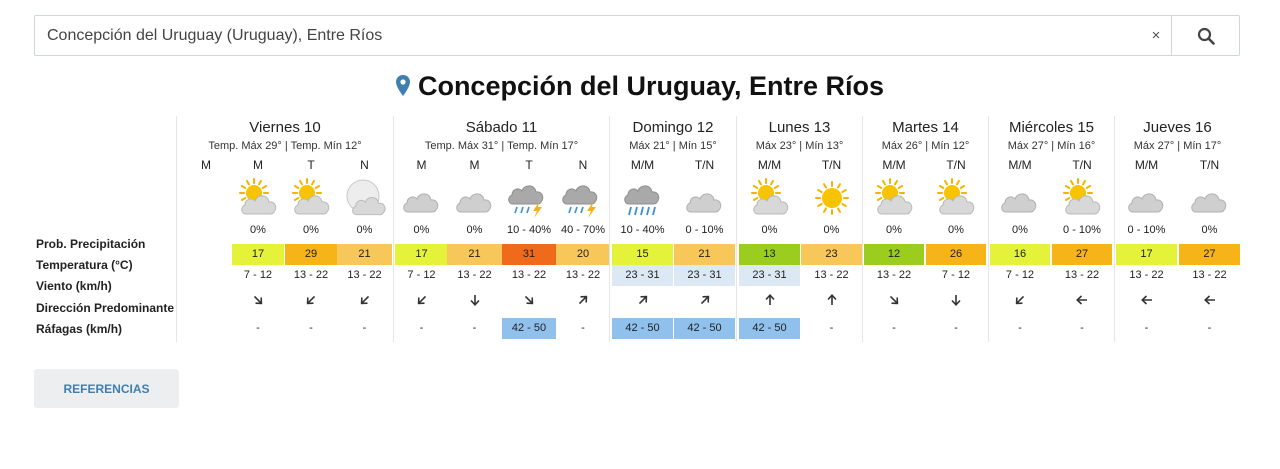 The width and height of the screenshot is (1280, 469). I want to click on day-name: Martes 14, so click(925, 127).